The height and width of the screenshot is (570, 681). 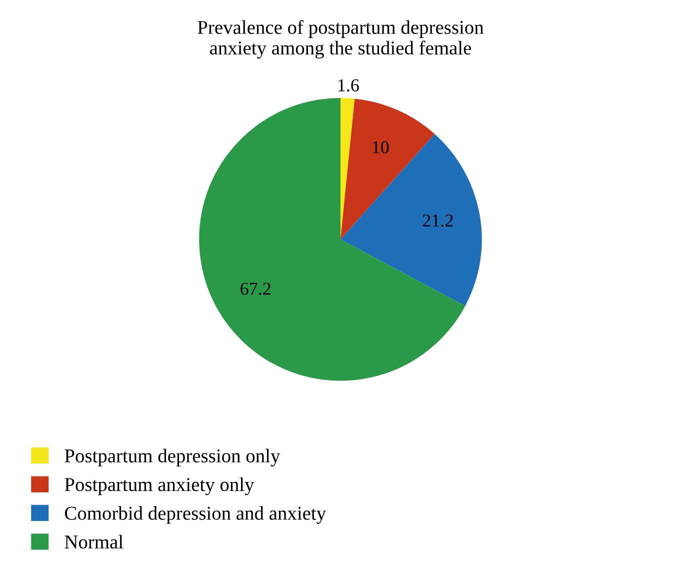 I want to click on data-label: 1.6, so click(x=348, y=85).